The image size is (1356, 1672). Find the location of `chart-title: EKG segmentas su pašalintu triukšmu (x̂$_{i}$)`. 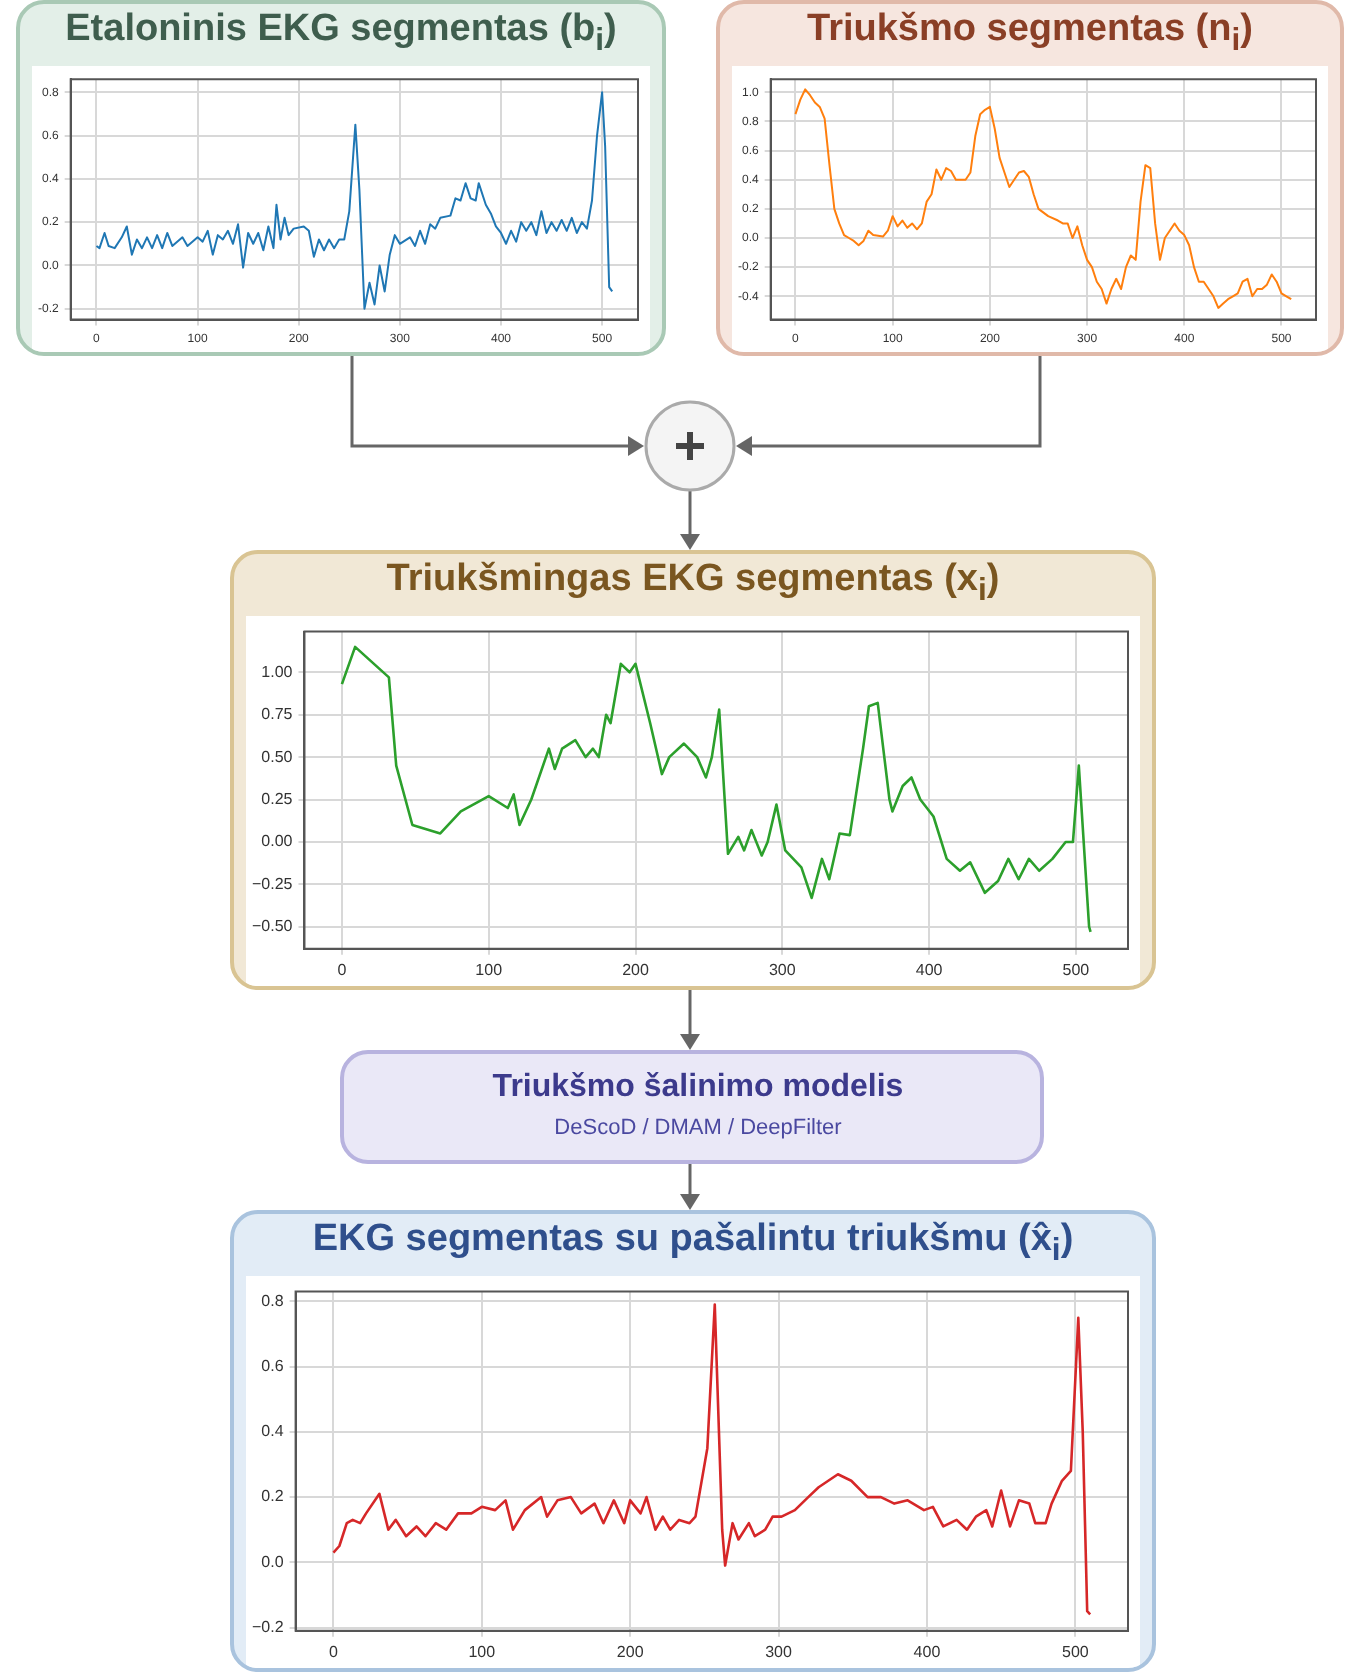

chart-title: EKG segmentas su pašalintu triukšmu (x̂$_{i}$) is located at coordinates (693, 1244).